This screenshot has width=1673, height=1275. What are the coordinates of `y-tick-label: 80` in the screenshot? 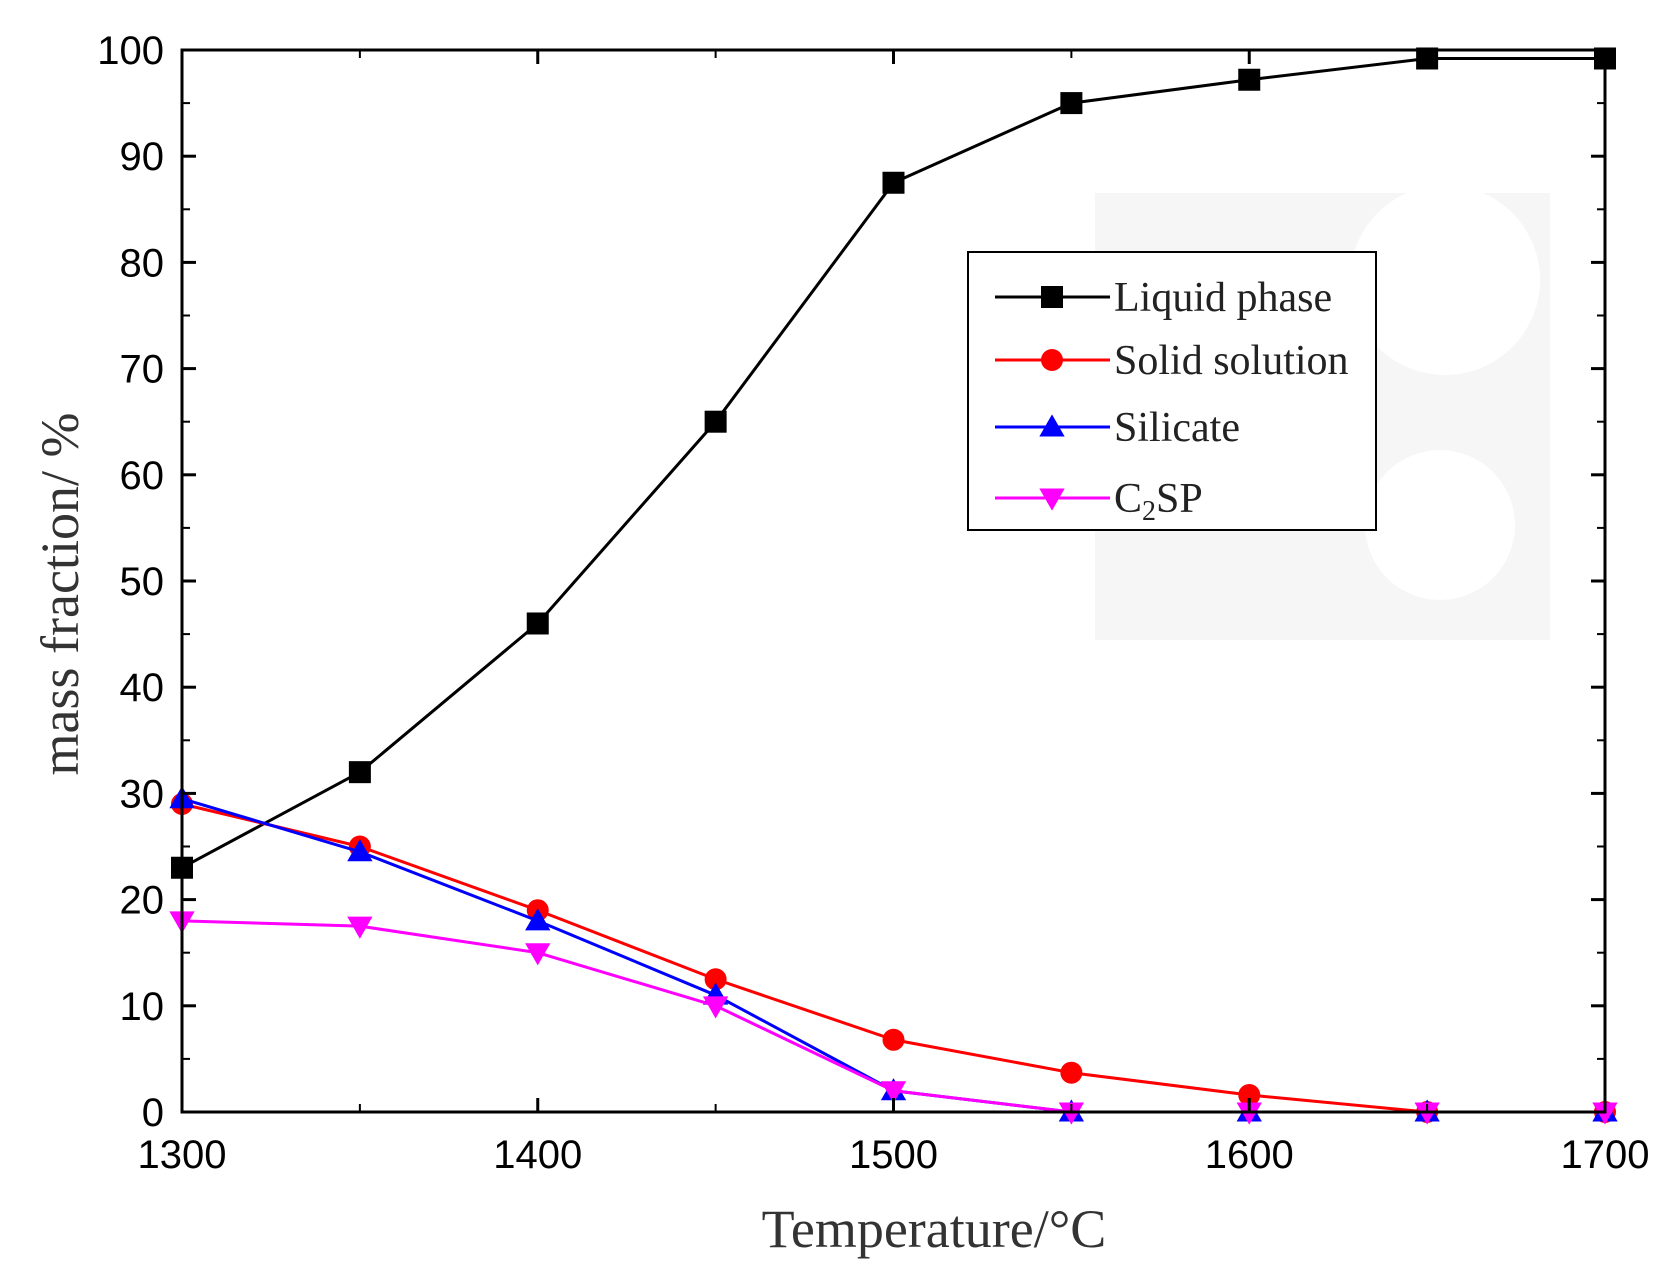 It's located at (142, 263).